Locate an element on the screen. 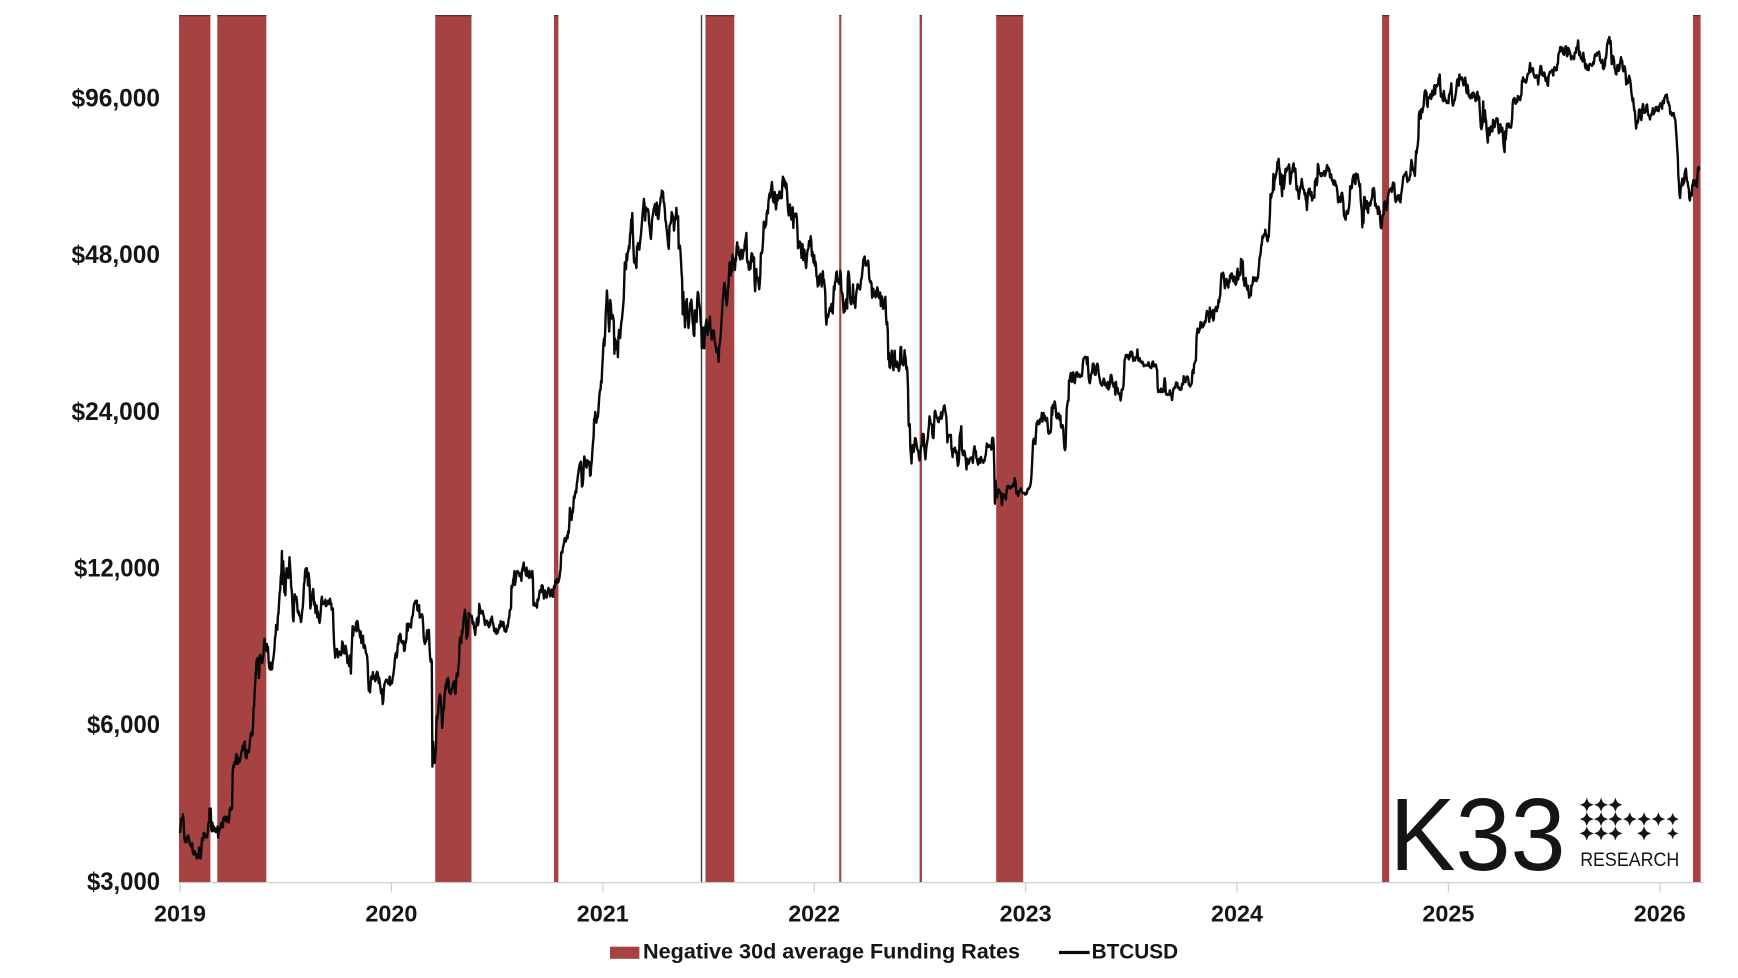 The image size is (1738, 978). svg-text: 2023 is located at coordinates (1026, 914).